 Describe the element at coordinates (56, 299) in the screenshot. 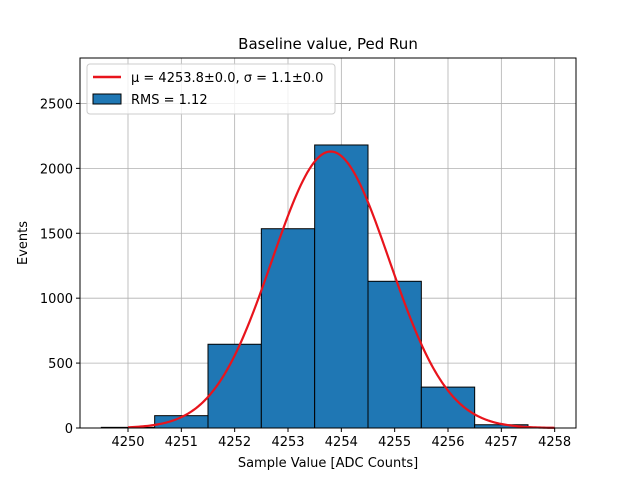

I see `y-tick-label: 1000` at that location.